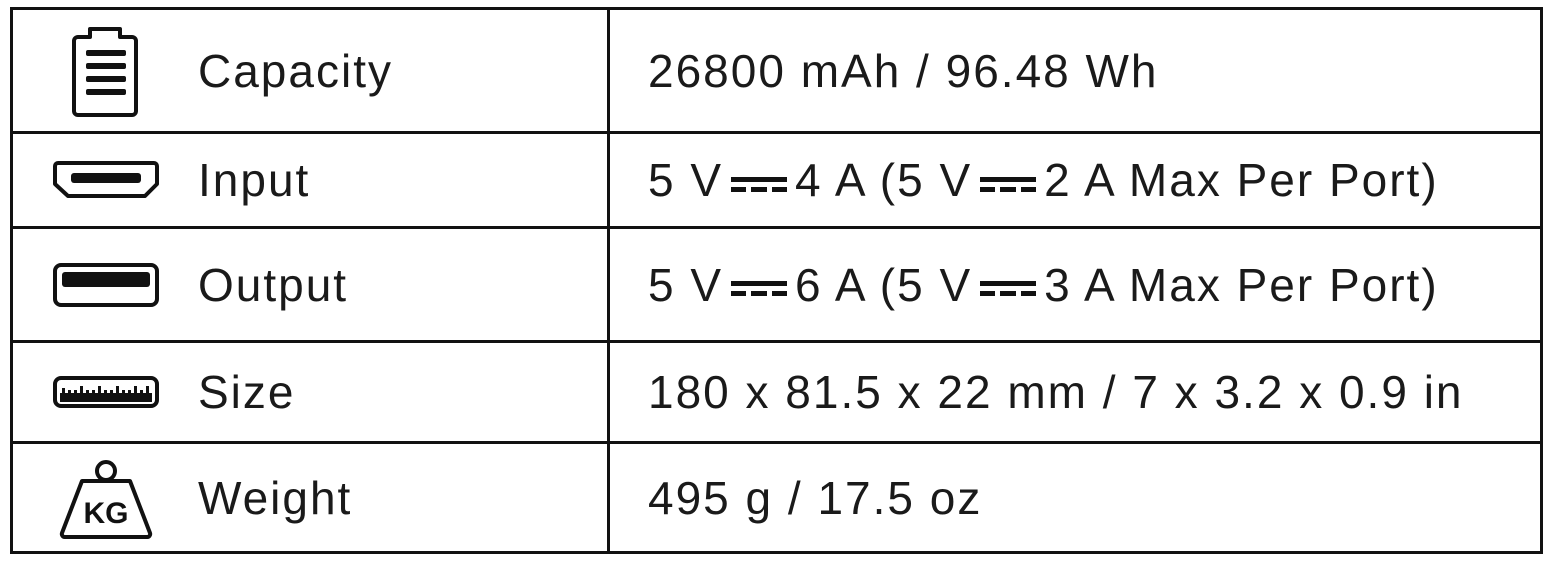 The image size is (1554, 563). Describe the element at coordinates (1241, 284) in the screenshot. I see `value-part: 3 A Max Per Port)` at that location.